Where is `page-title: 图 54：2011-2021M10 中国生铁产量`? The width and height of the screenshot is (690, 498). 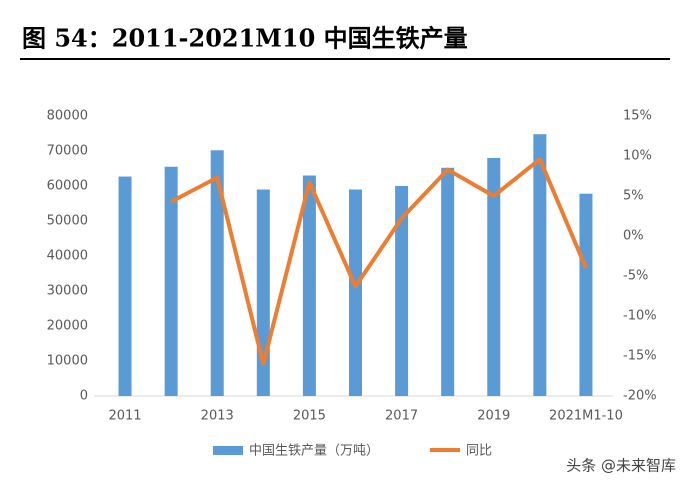 page-title: 图 54：2011-2021M10 中国生铁产量 is located at coordinates (245, 38).